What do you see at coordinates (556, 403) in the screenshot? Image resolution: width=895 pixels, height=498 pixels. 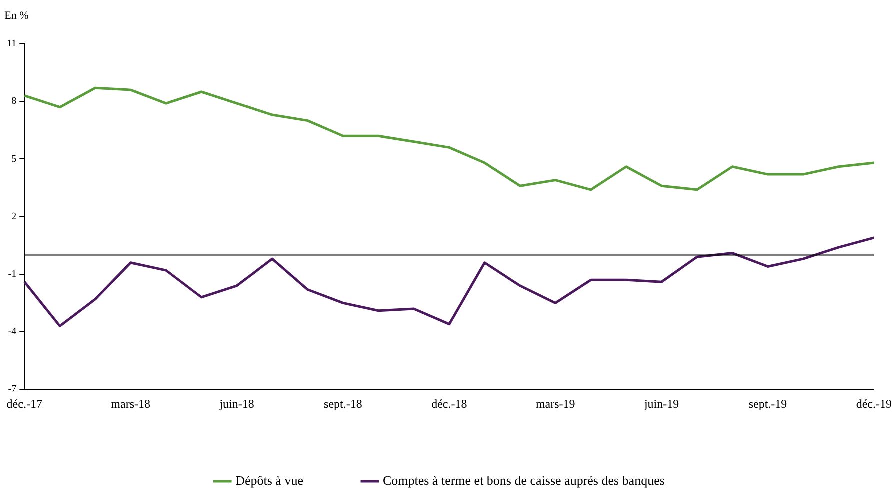 I see `x-tick-label: mars-19` at bounding box center [556, 403].